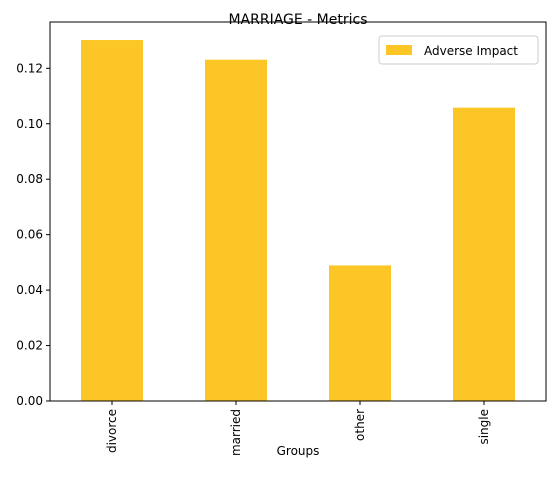 Image resolution: width=556 pixels, height=495 pixels. I want to click on x-tick-label-married: married, so click(236, 432).